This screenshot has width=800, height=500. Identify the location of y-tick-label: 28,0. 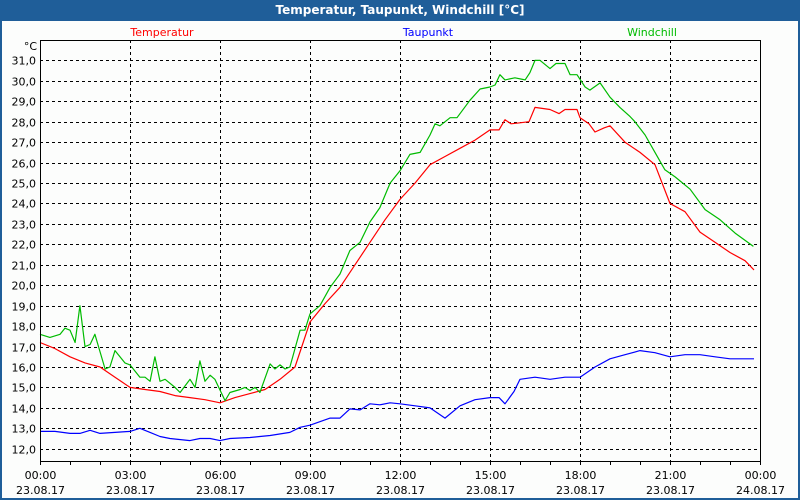
(24, 123).